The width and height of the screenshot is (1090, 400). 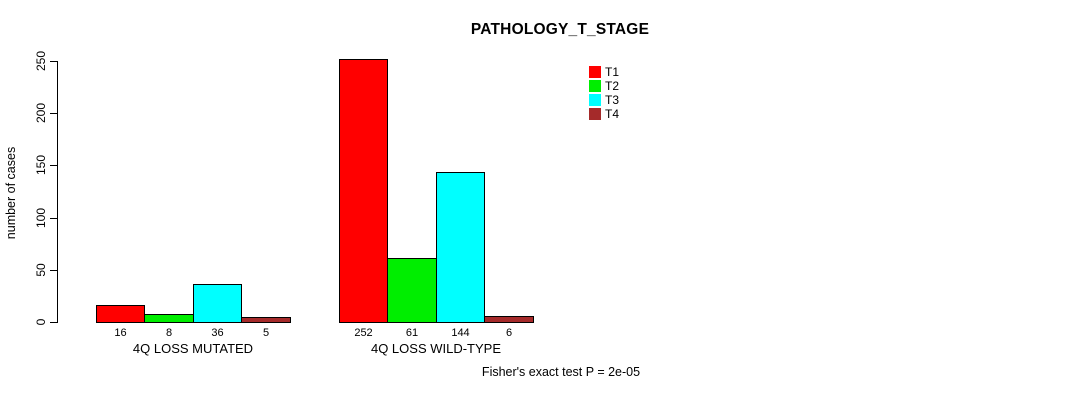 I want to click on bar-count-label: 144, so click(x=460, y=333).